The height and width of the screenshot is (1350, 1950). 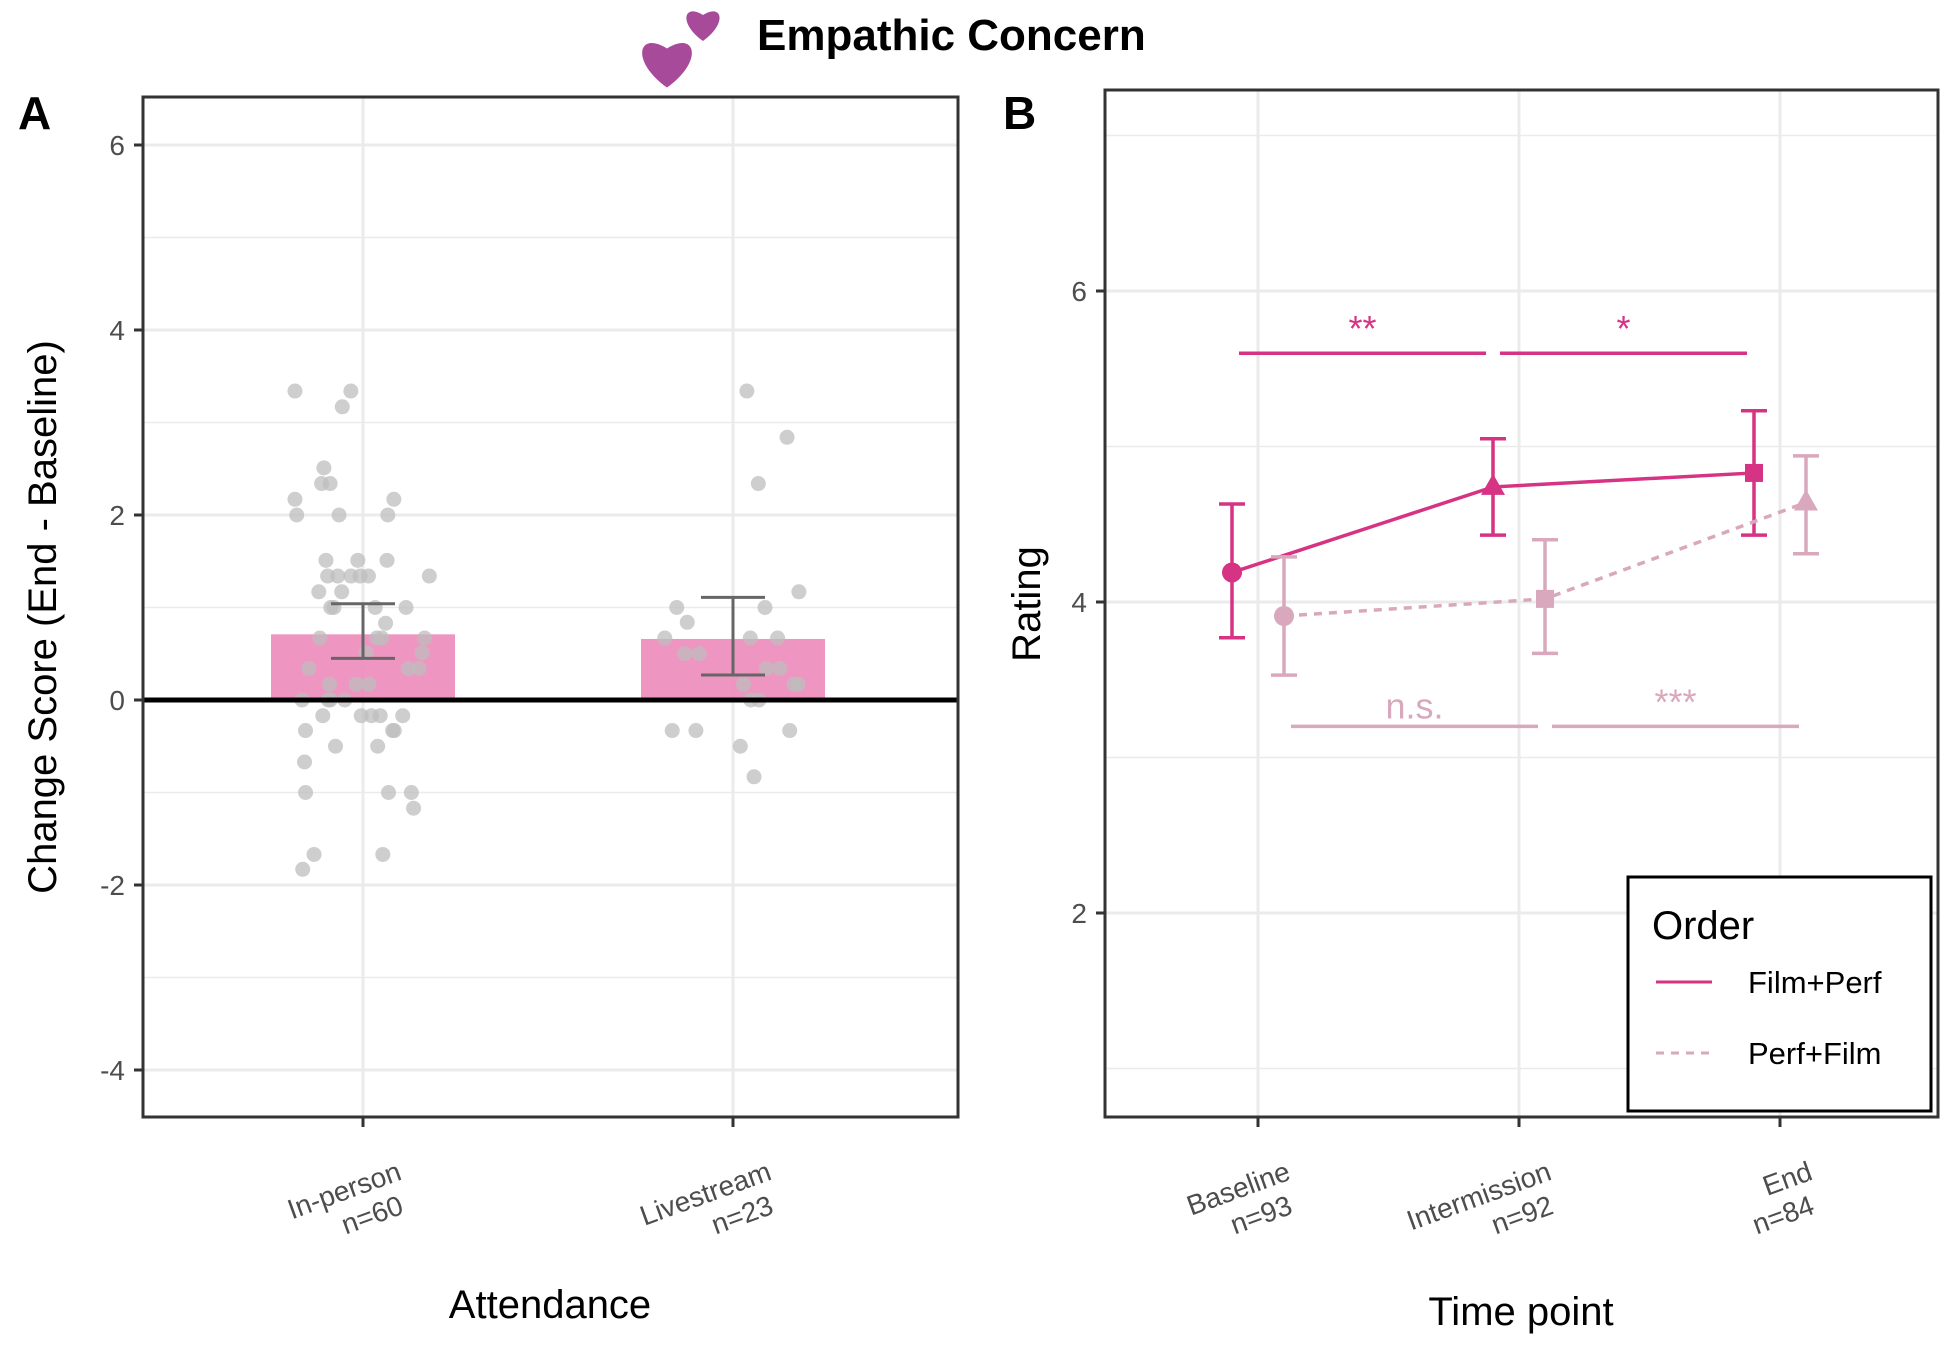 I want to click on panel-b-tag: B, so click(x=1019, y=113).